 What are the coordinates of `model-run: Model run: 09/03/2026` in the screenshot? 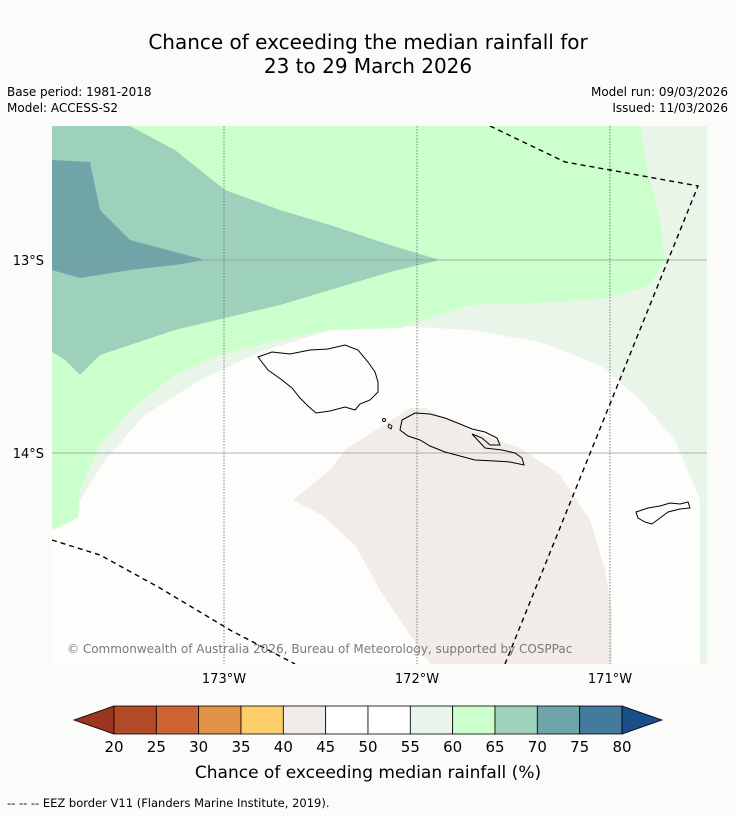 It's located at (659, 92).